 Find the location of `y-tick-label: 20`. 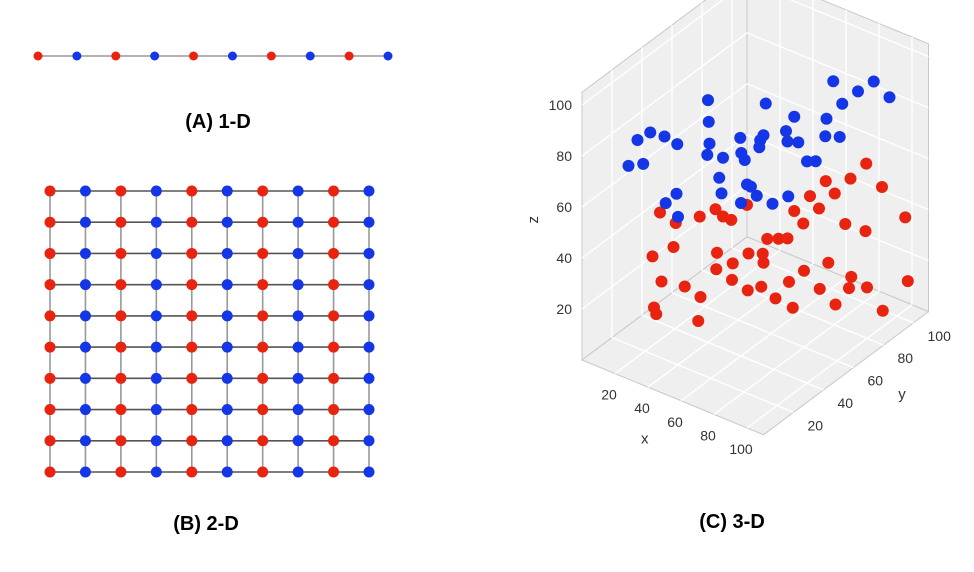

y-tick-label: 20 is located at coordinates (816, 425).